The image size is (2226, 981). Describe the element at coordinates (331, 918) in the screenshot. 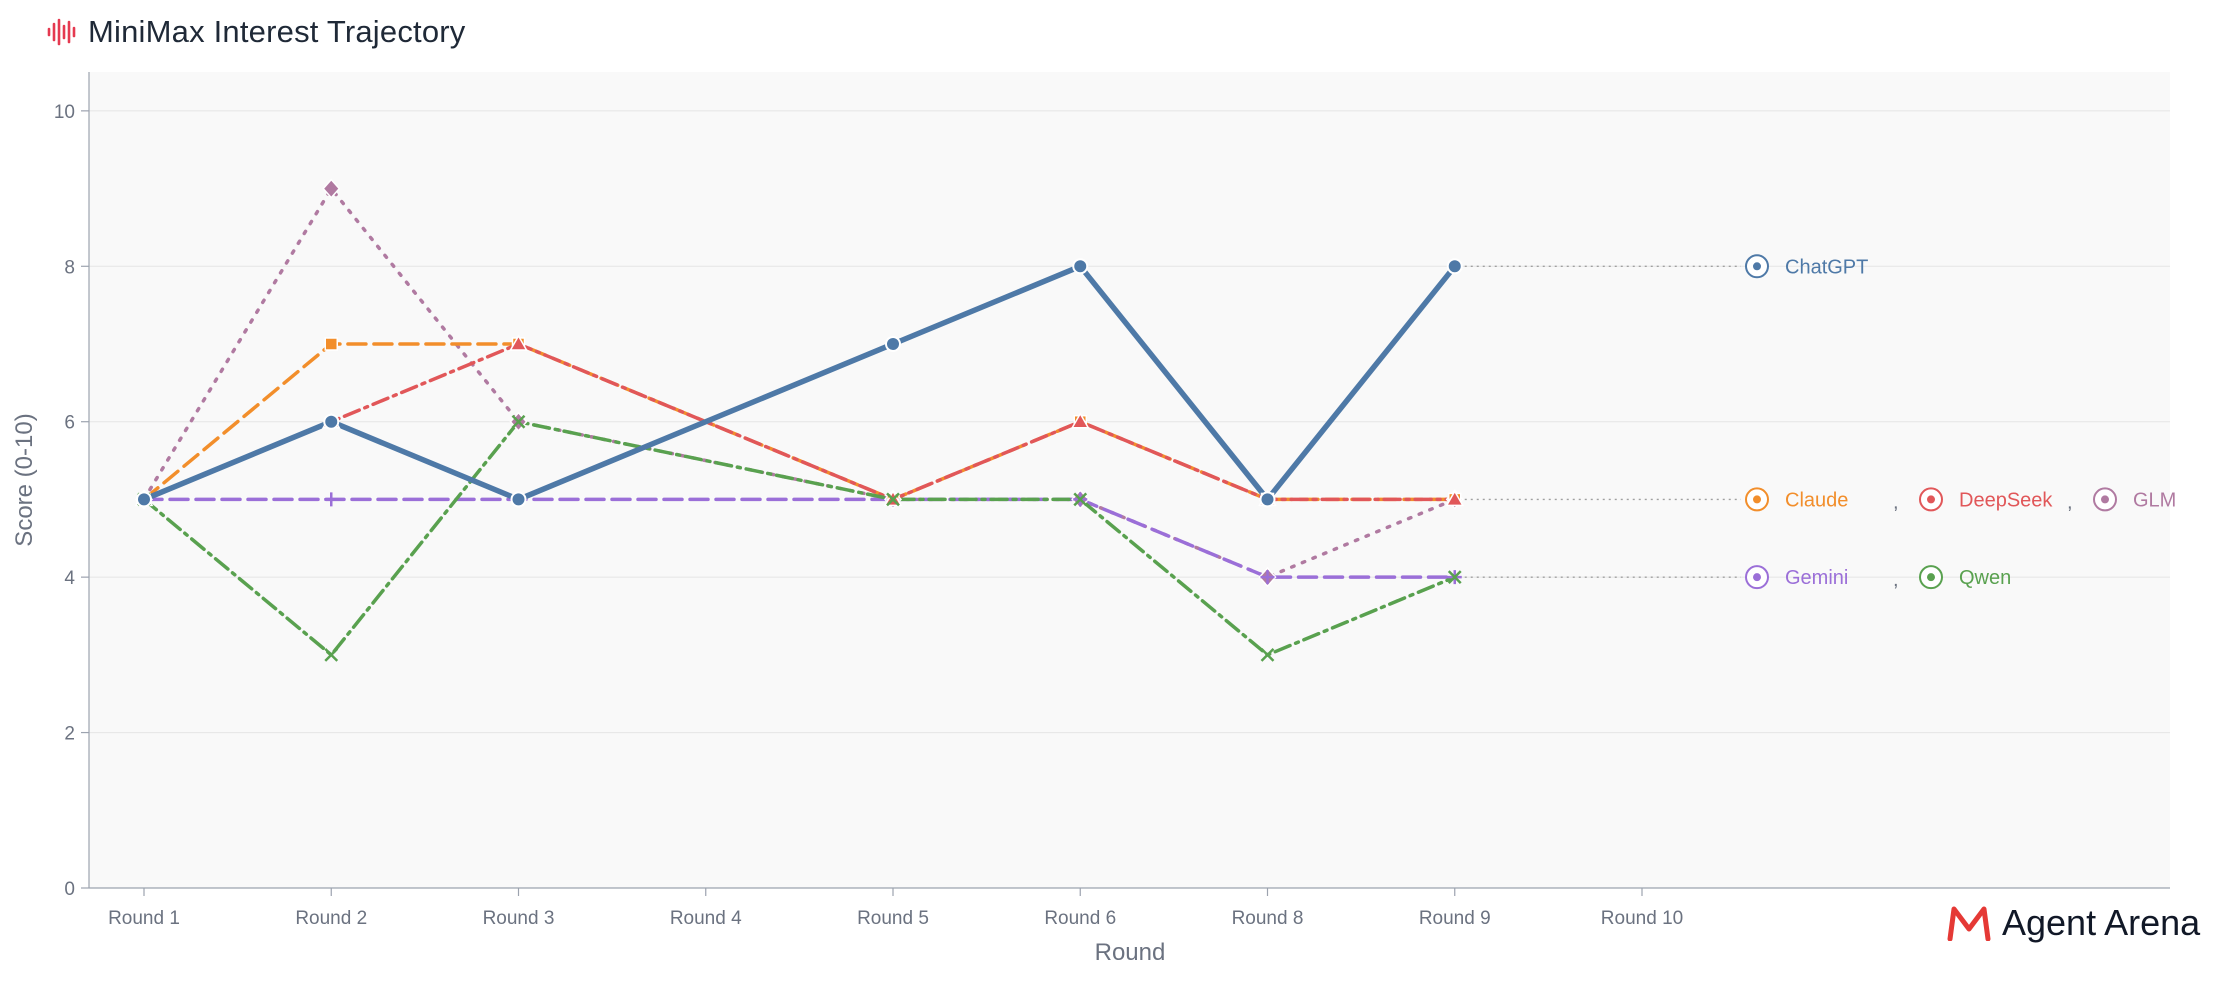

I see `x-tick-label: Round 2` at that location.